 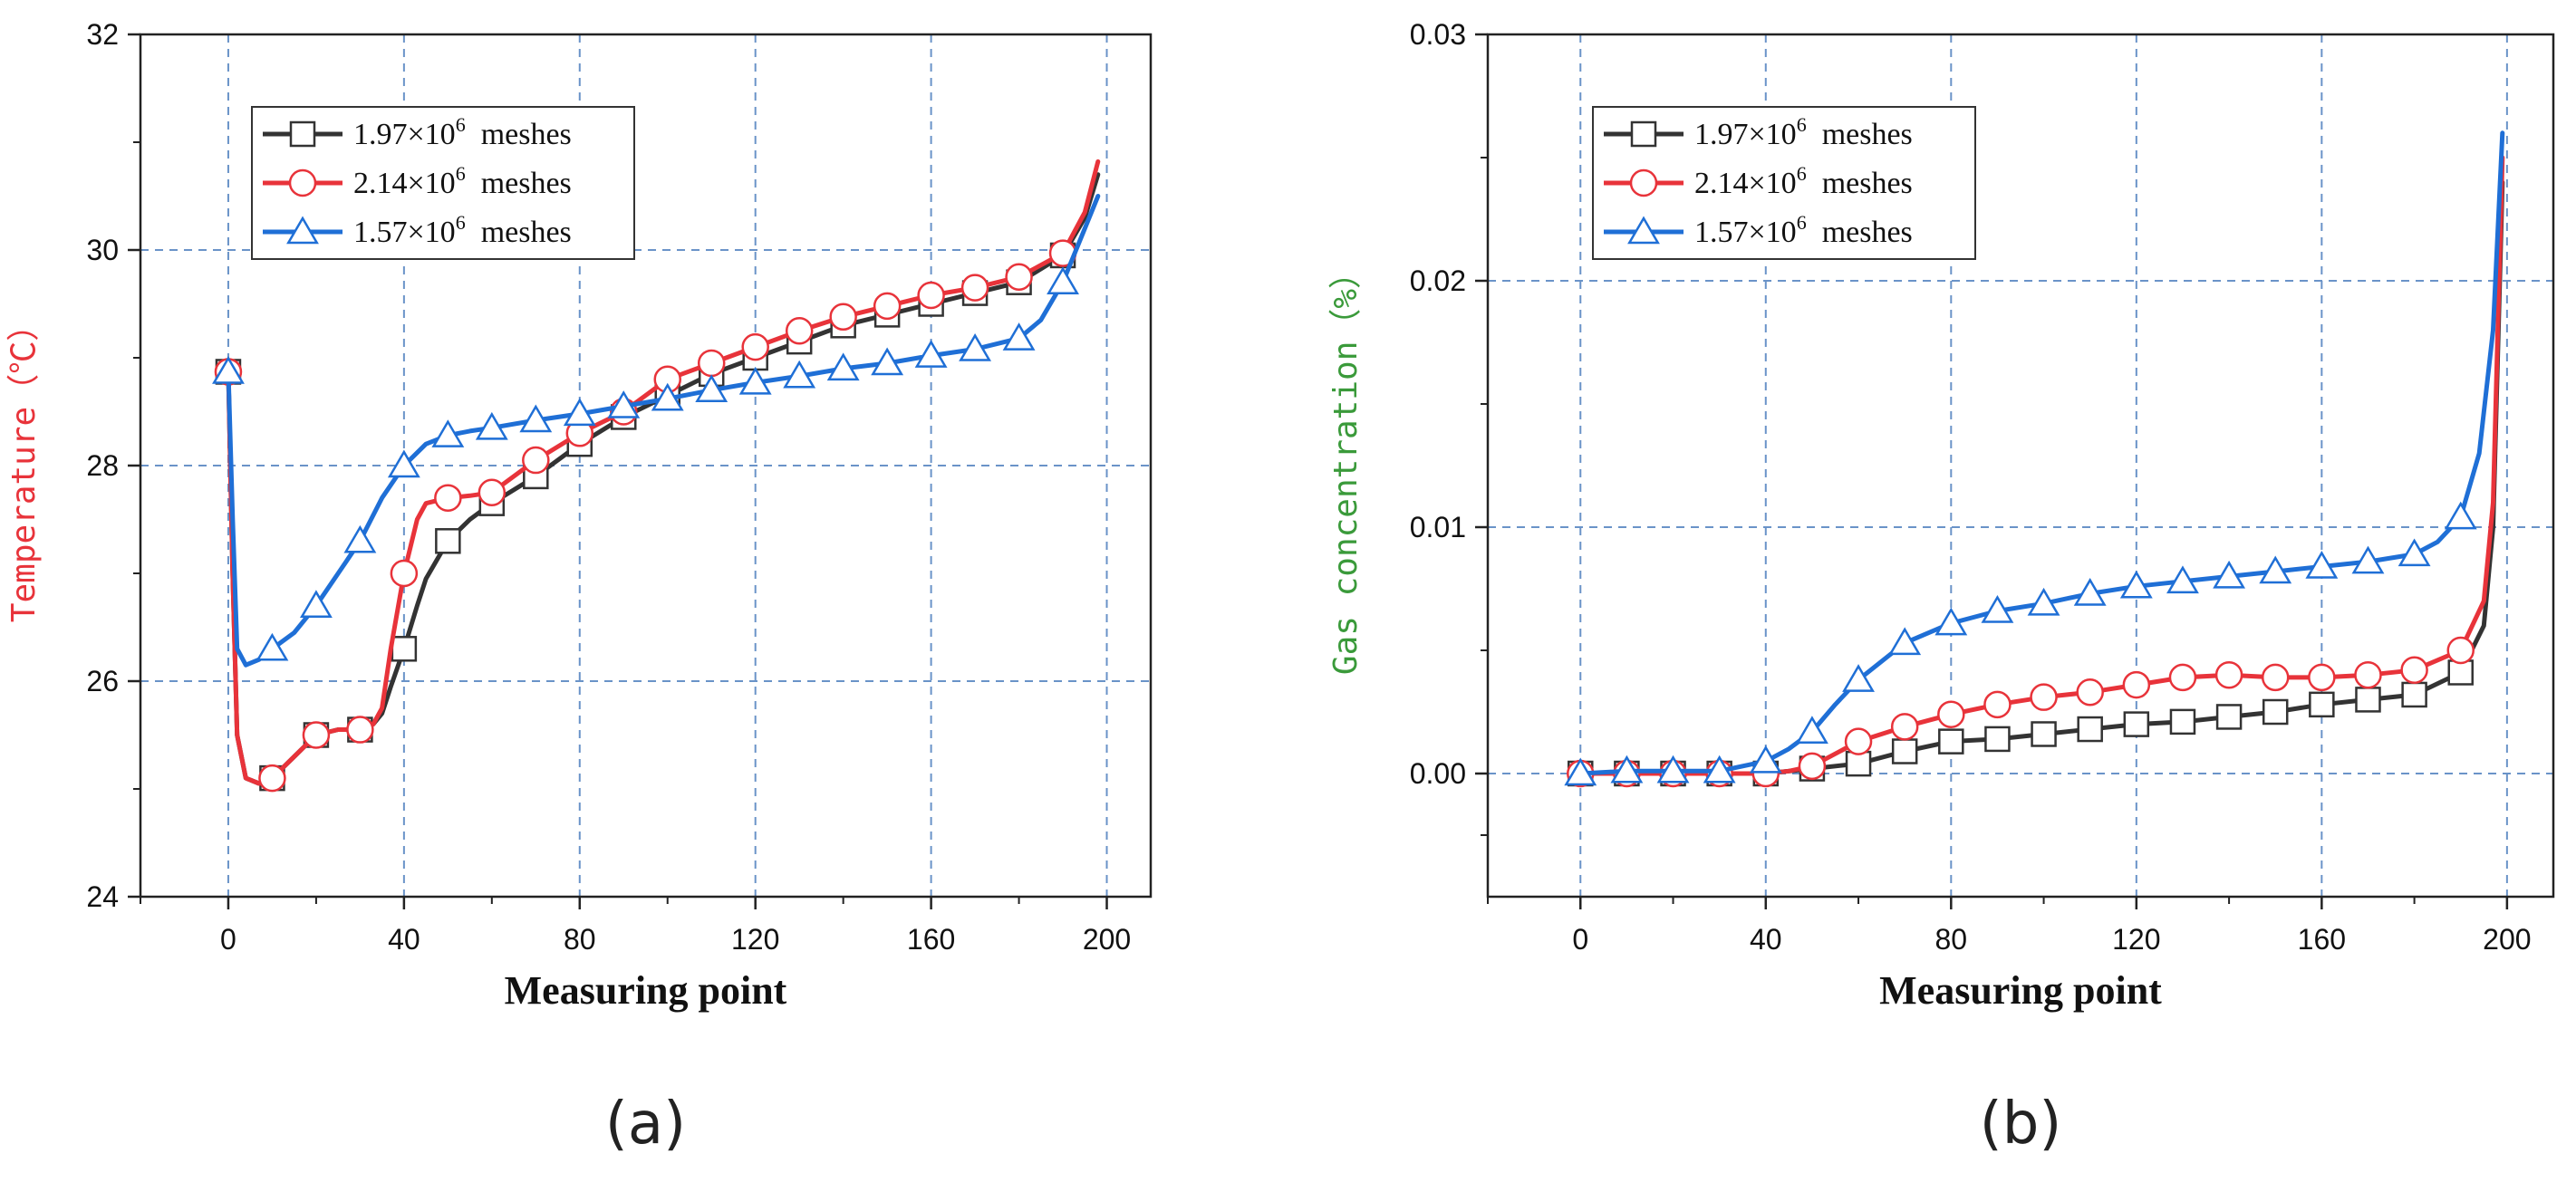 I want to click on panel-label: (b), so click(x=2021, y=1124).